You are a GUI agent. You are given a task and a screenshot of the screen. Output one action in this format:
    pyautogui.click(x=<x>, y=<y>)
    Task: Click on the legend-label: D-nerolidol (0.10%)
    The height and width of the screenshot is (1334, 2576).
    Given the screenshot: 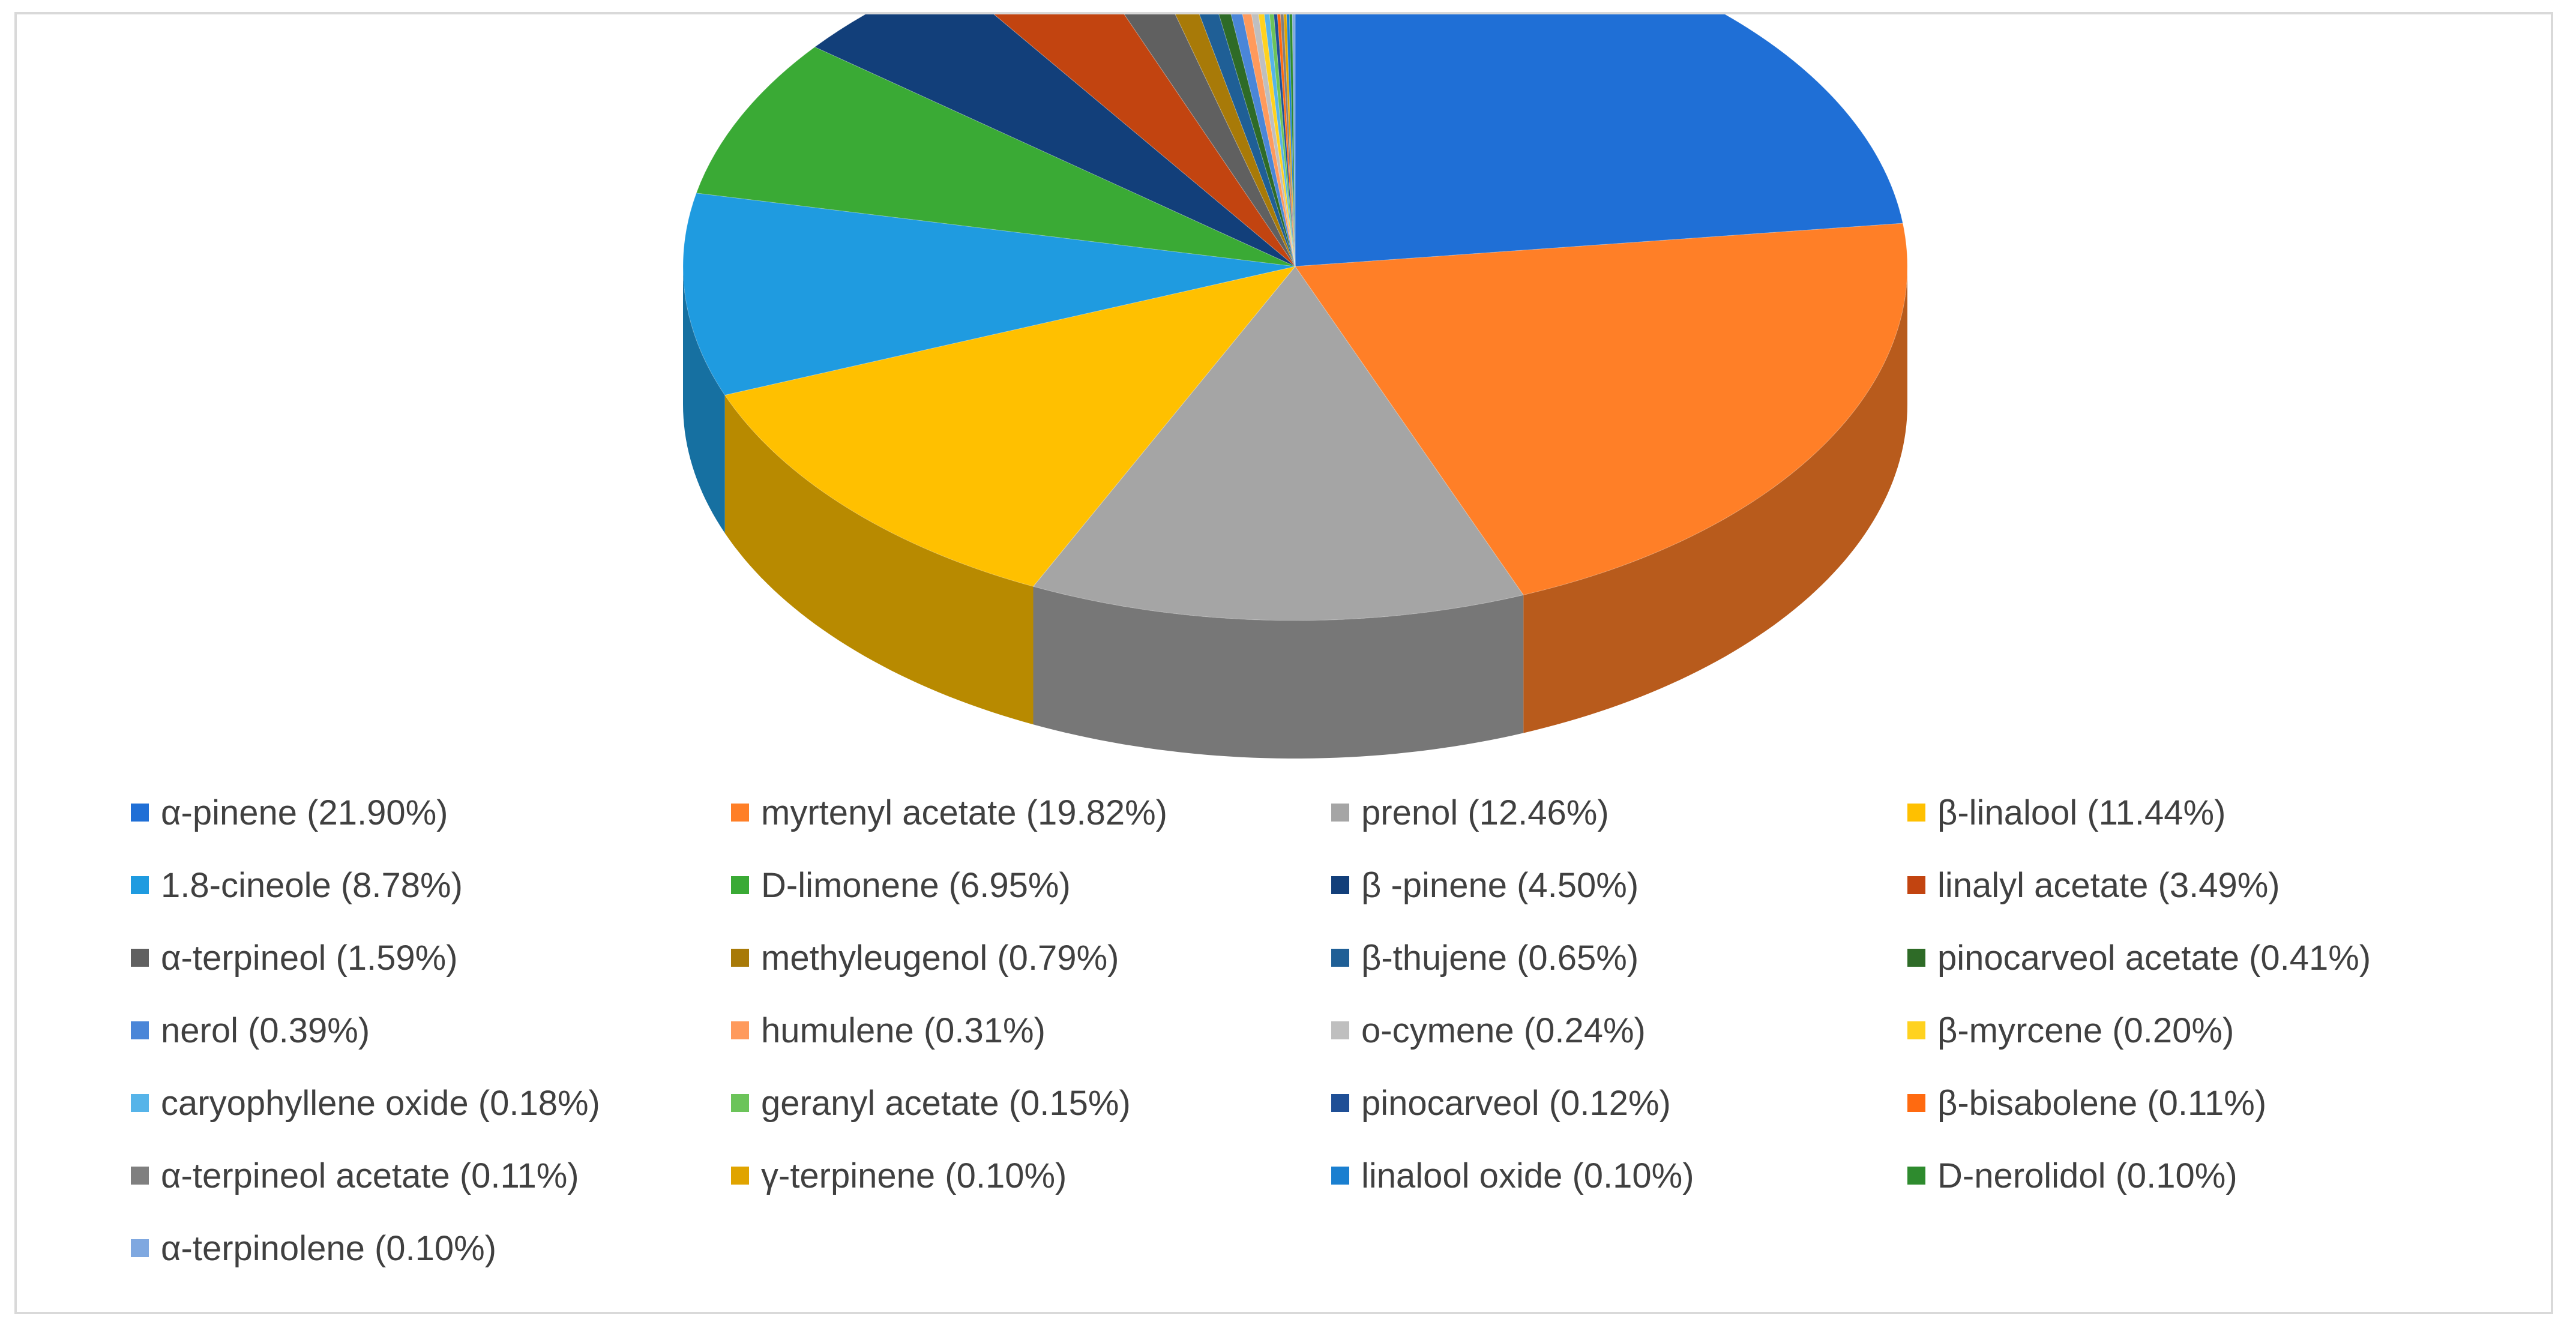 What is the action you would take?
    pyautogui.click(x=2087, y=1175)
    